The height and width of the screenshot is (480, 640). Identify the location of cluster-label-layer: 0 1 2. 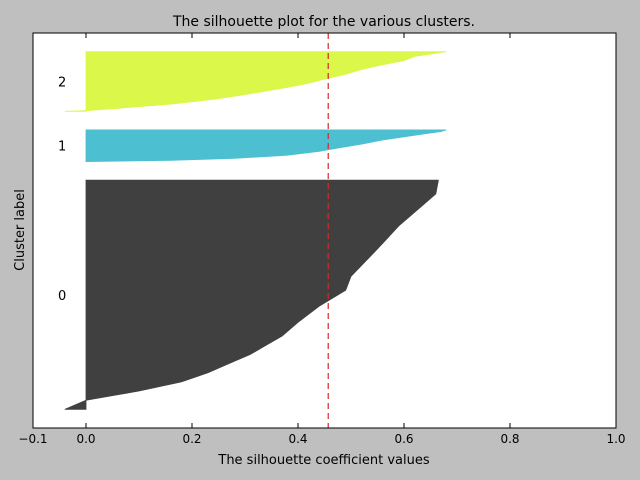
(62, 189).